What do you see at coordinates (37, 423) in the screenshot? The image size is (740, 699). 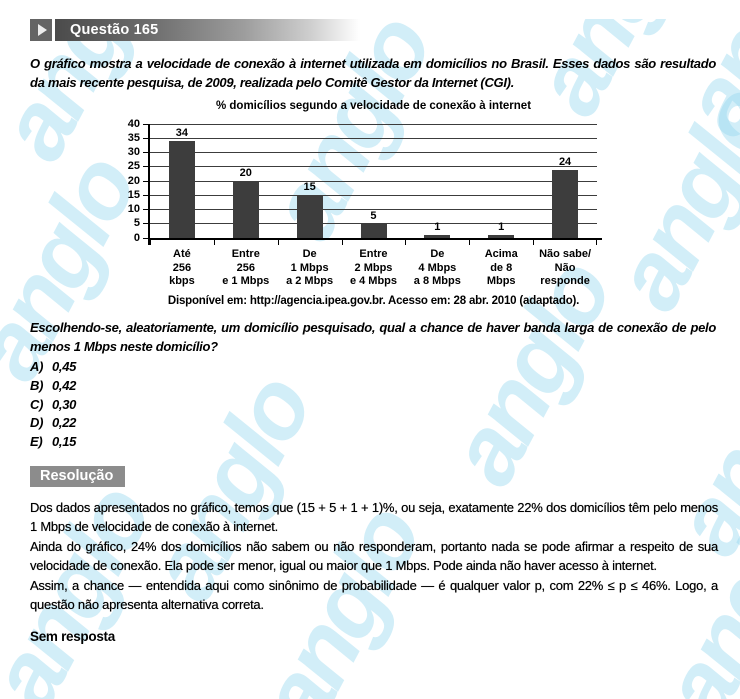 I see `option-letter: D)` at bounding box center [37, 423].